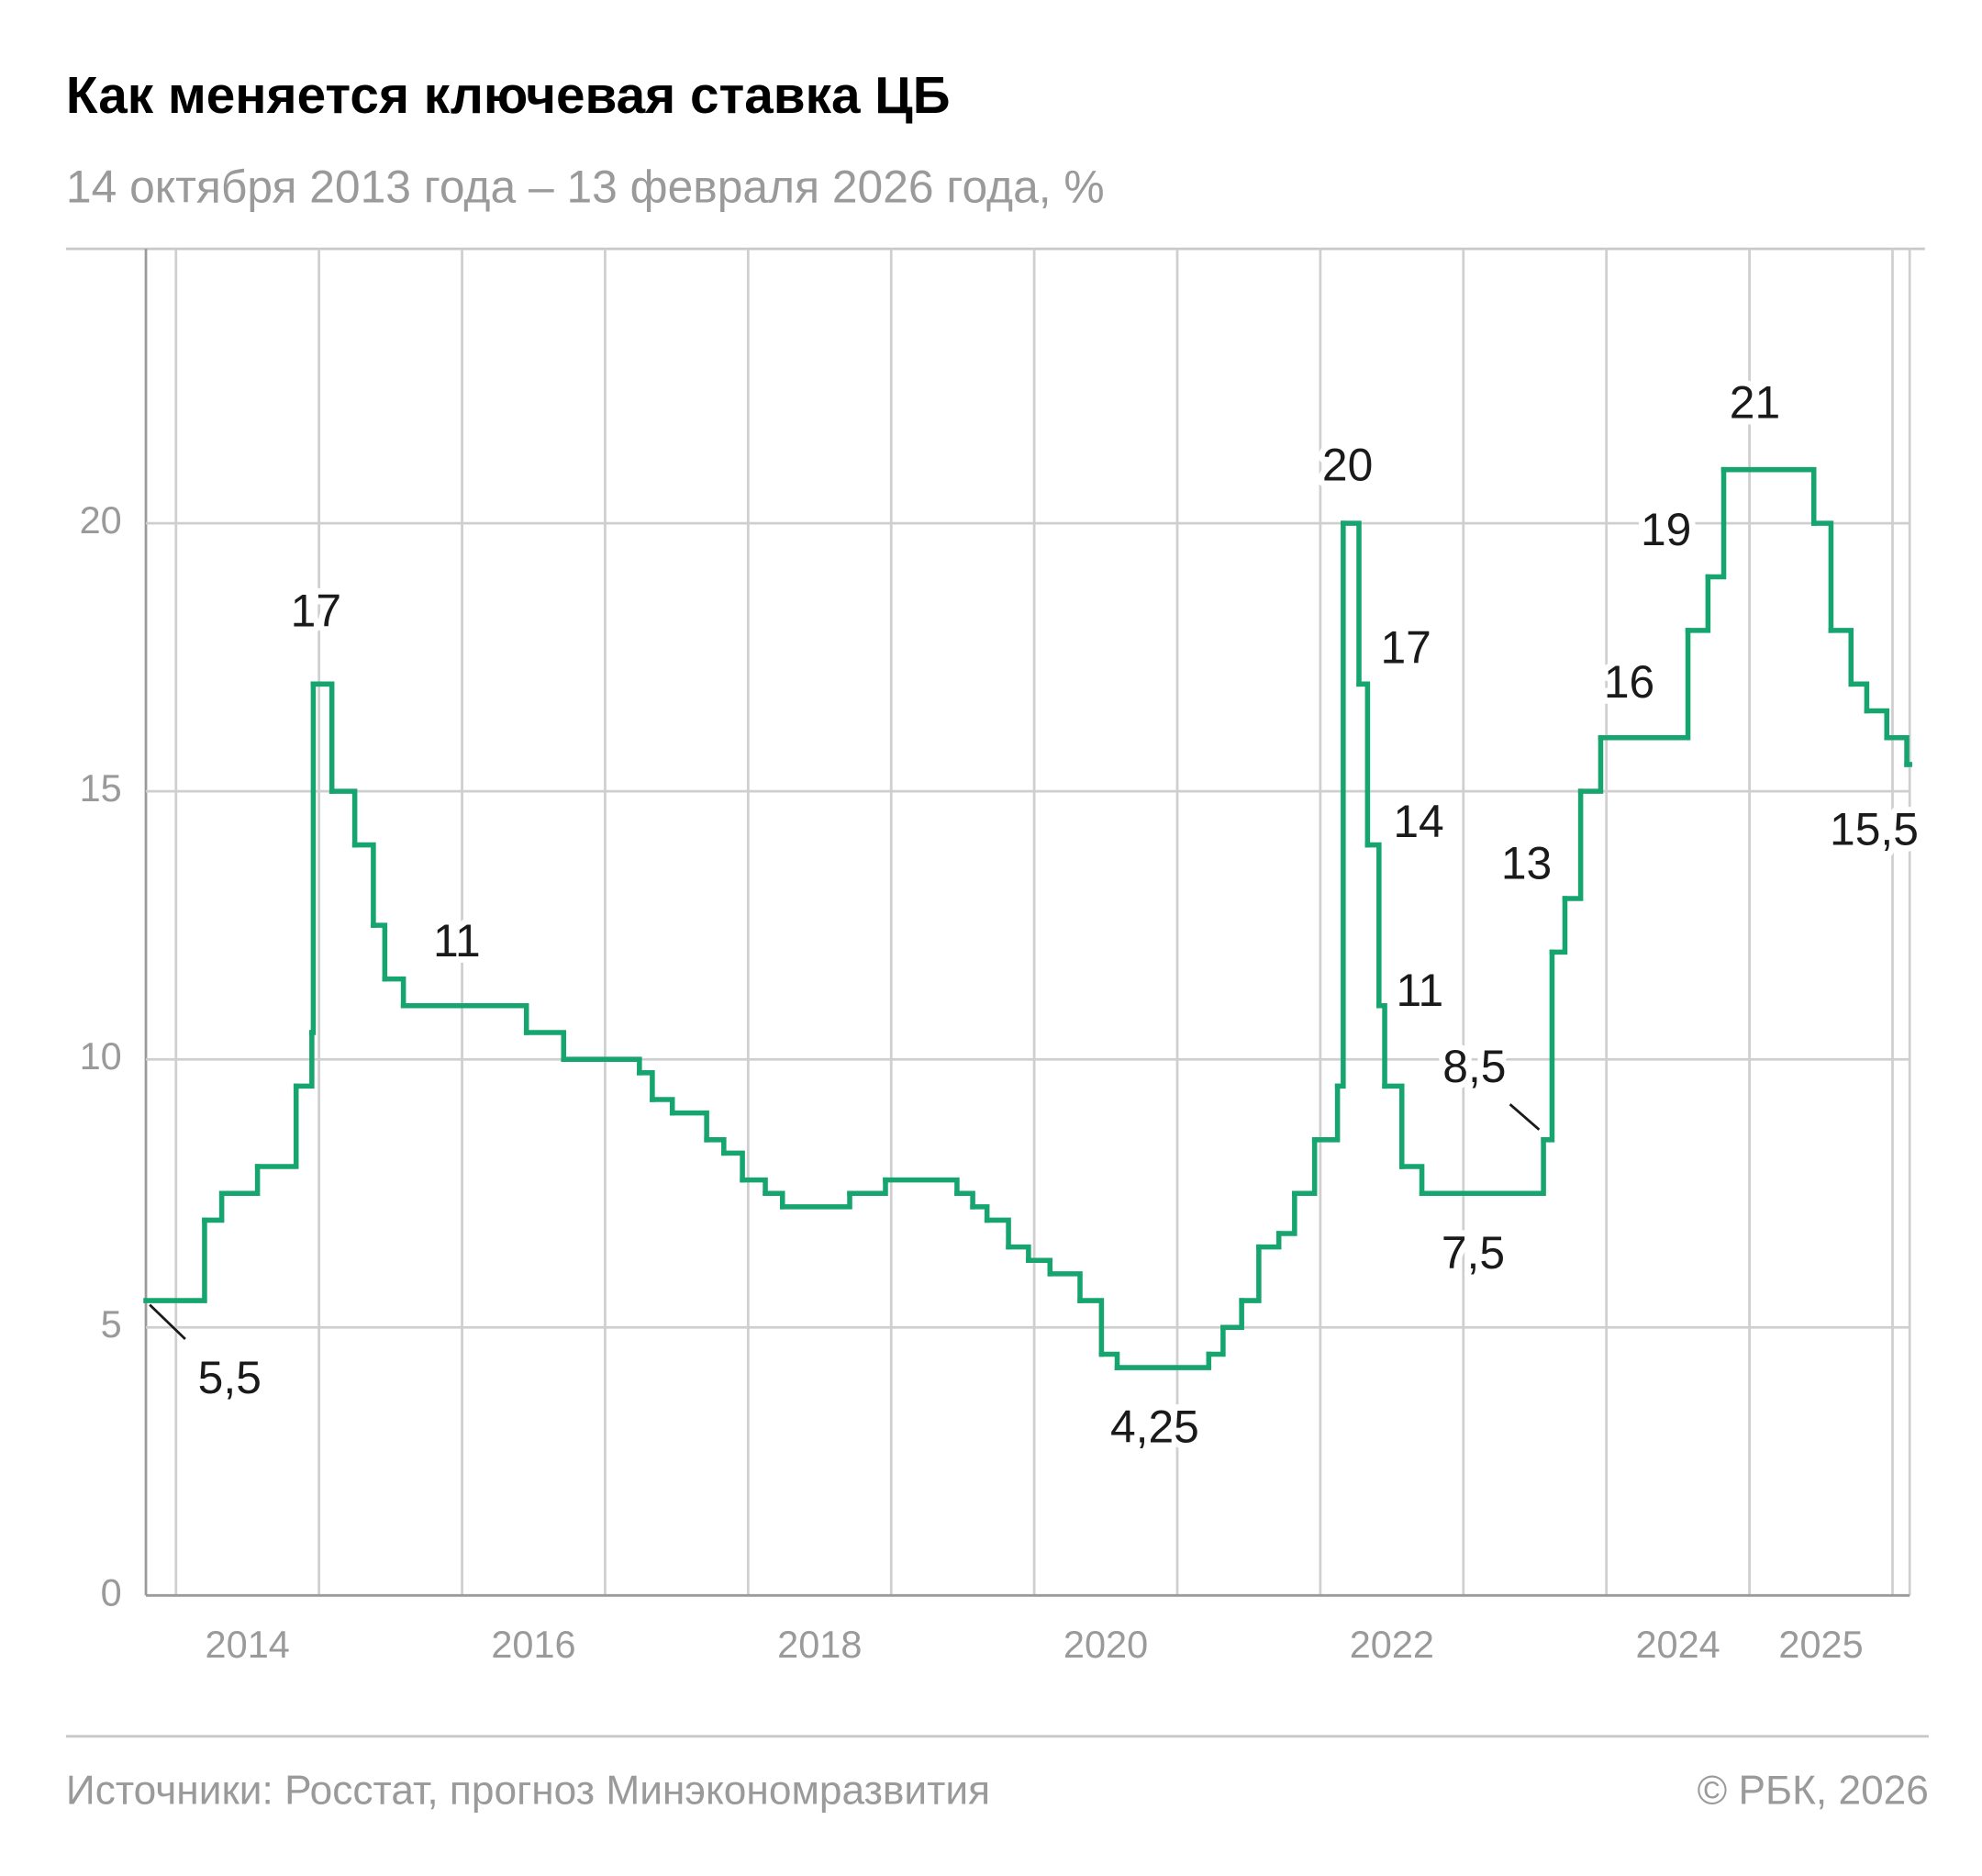 This screenshot has height=1876, width=1982. I want to click on x-tick-label: 2016, so click(533, 1645).